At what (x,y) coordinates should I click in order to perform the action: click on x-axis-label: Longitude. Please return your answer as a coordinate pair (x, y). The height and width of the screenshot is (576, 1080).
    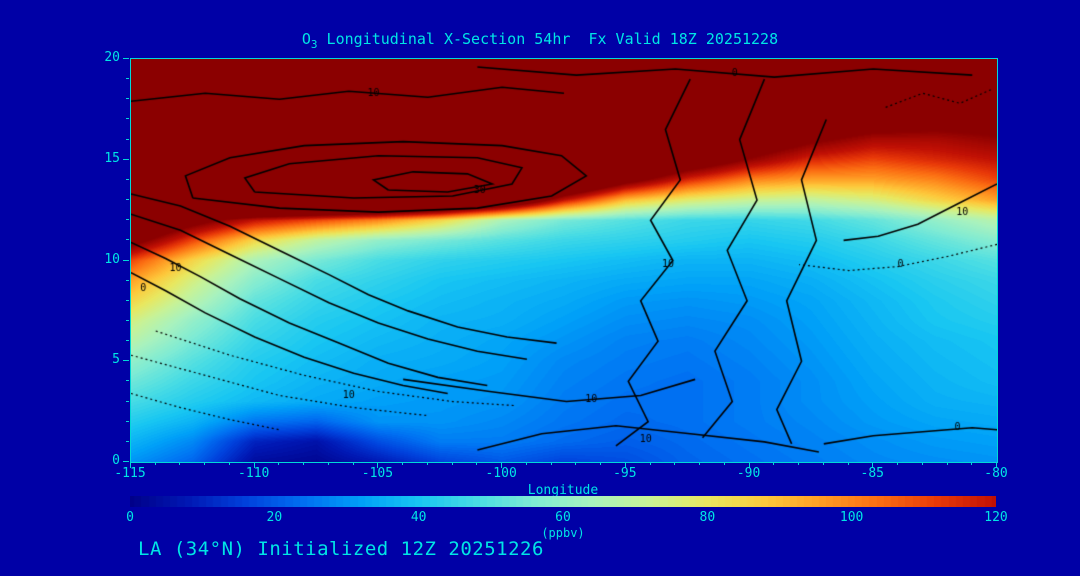
    Looking at the image, I should click on (563, 490).